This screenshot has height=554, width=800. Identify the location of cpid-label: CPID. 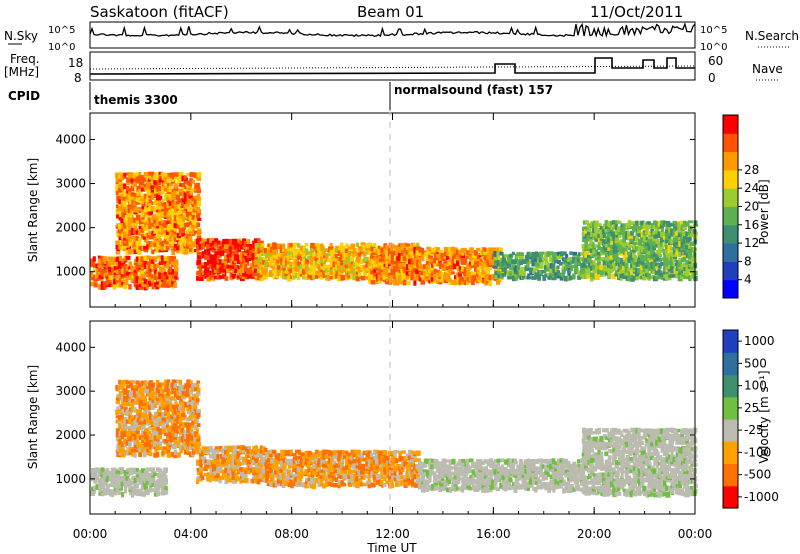
(24, 96).